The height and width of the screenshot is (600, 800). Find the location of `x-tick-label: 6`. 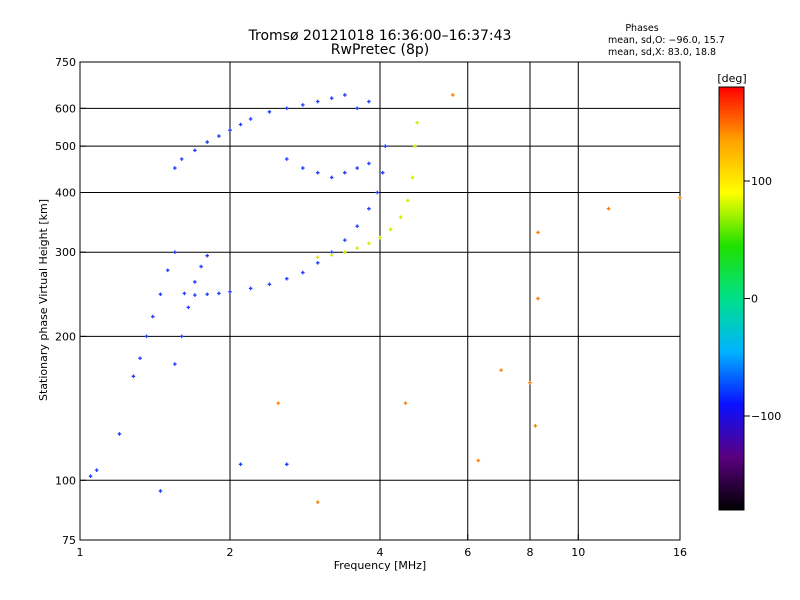

x-tick-label: 6 is located at coordinates (467, 552).